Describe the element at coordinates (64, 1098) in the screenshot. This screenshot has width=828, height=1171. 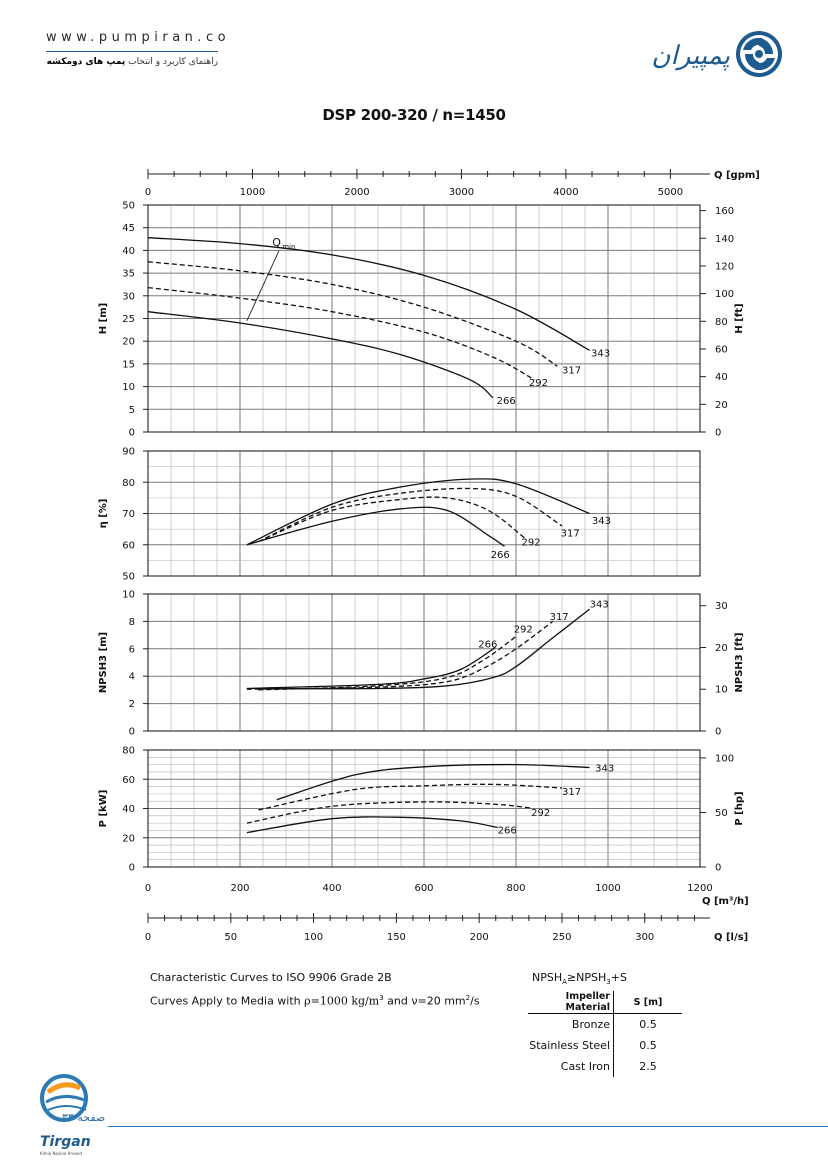
I see `gear-icon` at that location.